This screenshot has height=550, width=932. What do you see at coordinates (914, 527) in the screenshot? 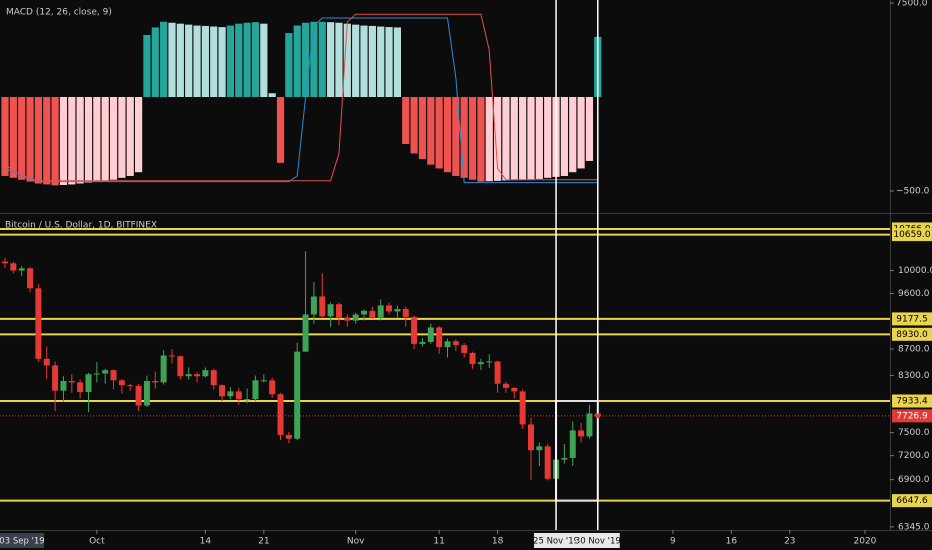
I see `y-tick-label: 6345.0` at bounding box center [914, 527].